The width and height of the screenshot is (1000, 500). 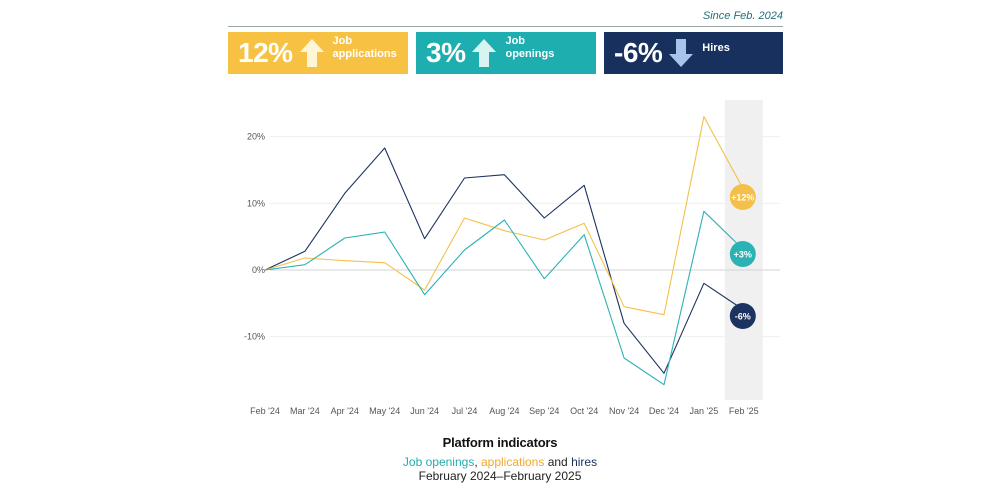 I want to click on x-tick-label: Oct '24, so click(x=584, y=411).